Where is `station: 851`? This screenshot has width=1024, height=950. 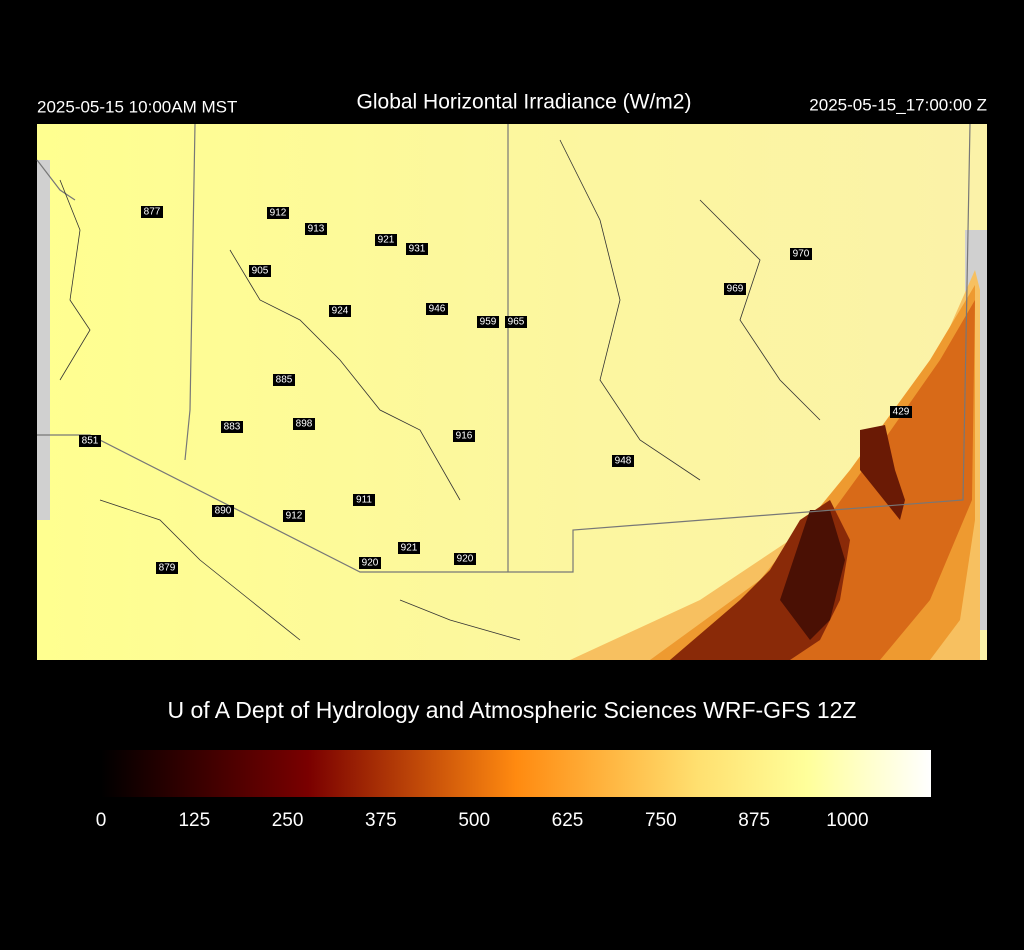 station: 851 is located at coordinates (90, 441).